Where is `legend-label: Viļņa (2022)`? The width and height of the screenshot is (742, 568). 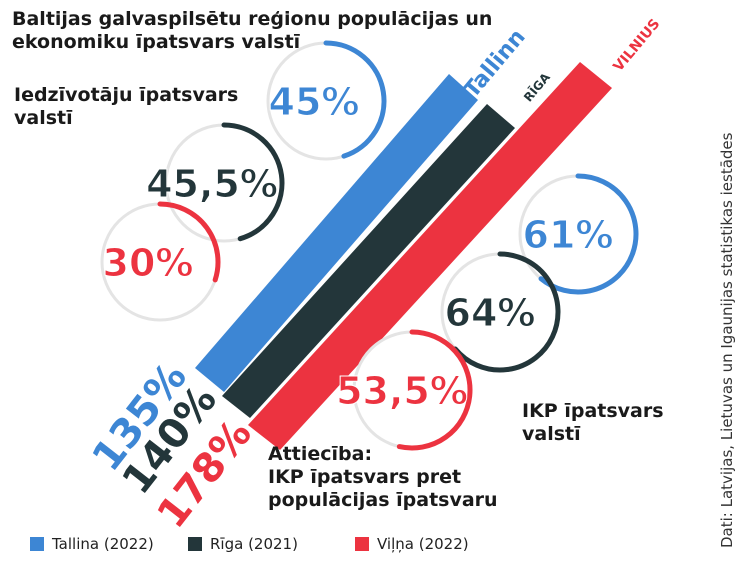 legend-label: Viļņa (2022) is located at coordinates (423, 544).